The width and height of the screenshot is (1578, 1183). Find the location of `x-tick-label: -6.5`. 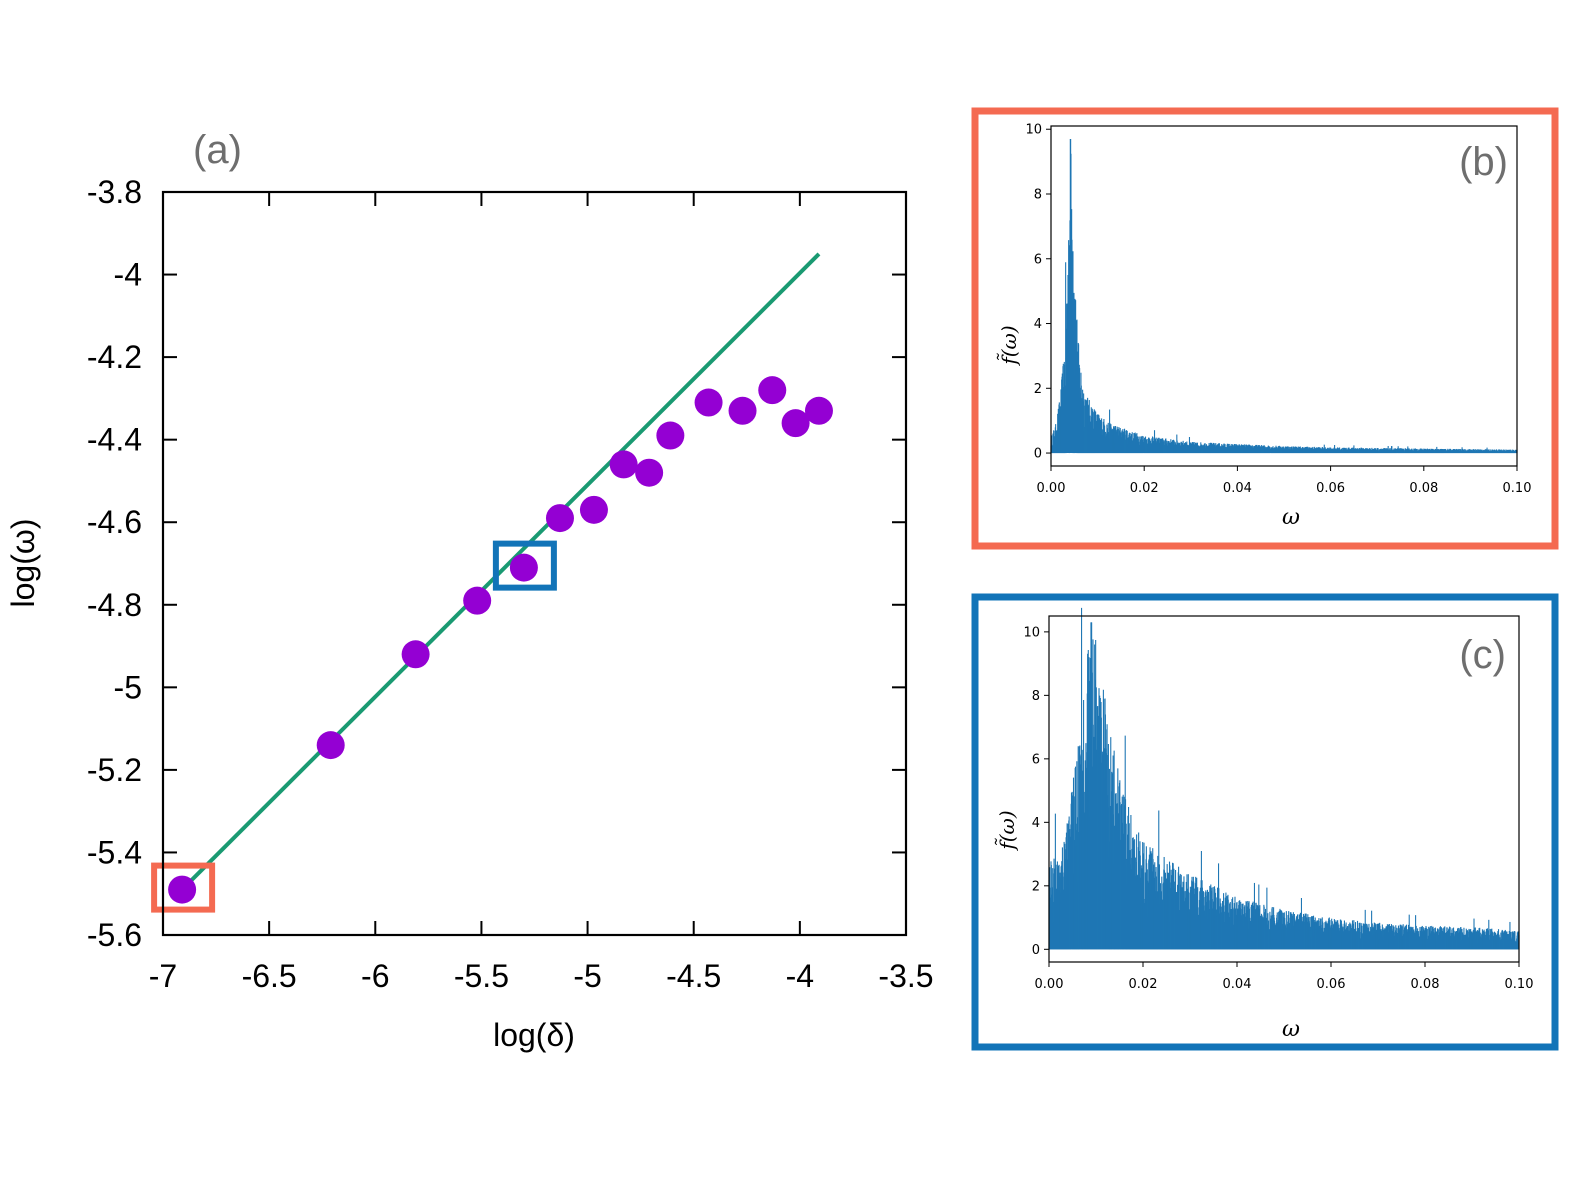

x-tick-label: -6.5 is located at coordinates (269, 976).